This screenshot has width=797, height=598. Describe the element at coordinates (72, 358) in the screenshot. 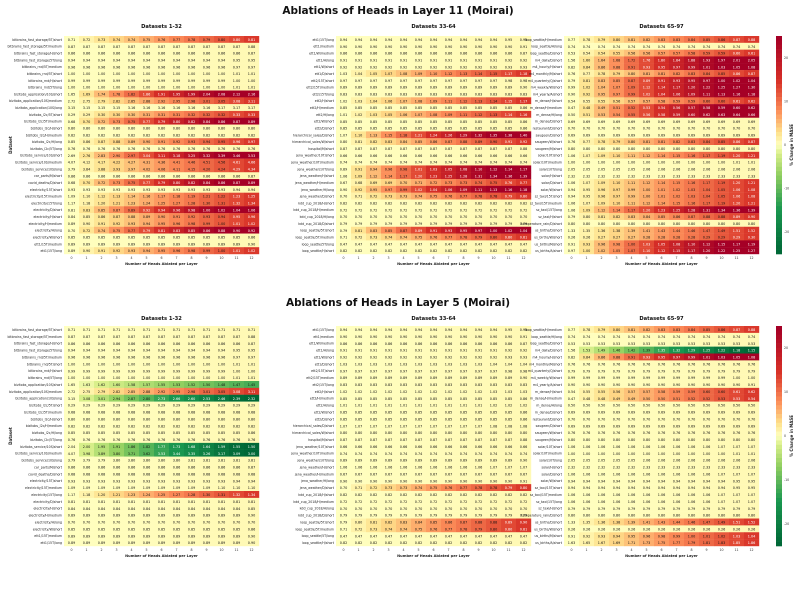

I see `cell-value: 0.96` at that location.